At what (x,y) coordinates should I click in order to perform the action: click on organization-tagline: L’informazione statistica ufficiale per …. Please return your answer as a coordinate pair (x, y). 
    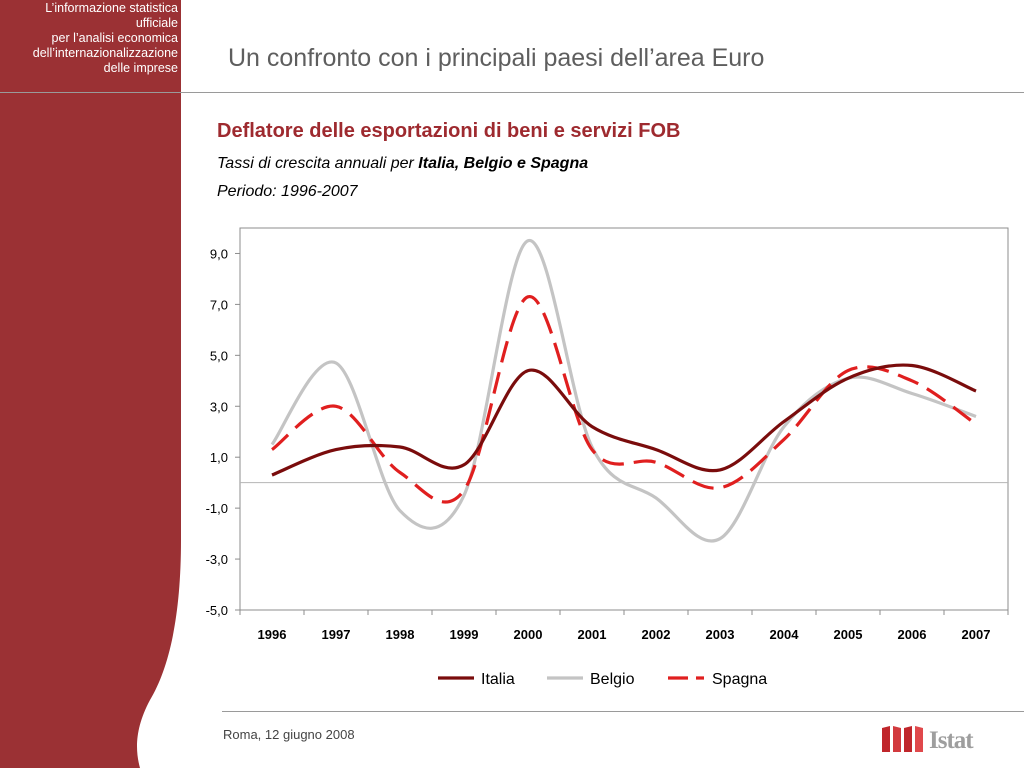
    Looking at the image, I should click on (89, 38).